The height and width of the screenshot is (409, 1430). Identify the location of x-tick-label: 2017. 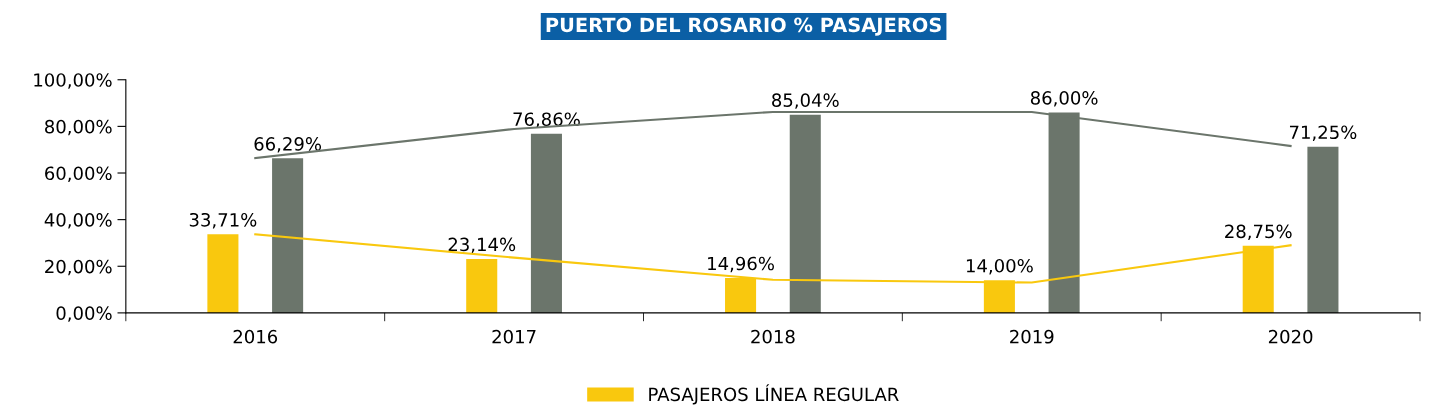
(514, 336).